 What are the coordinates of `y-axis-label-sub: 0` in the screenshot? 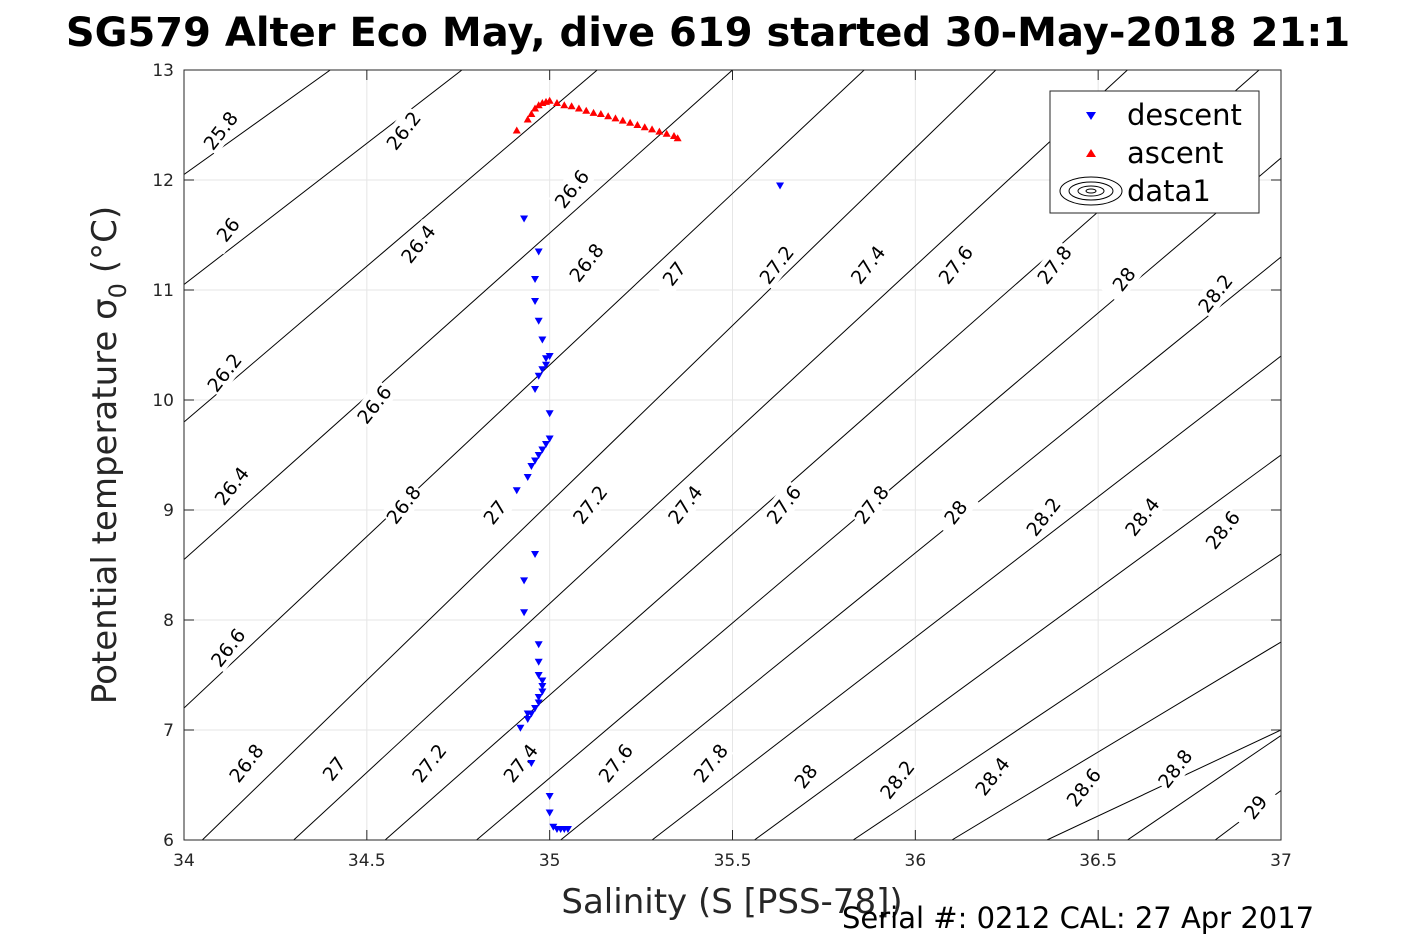 It's located at (118, 290).